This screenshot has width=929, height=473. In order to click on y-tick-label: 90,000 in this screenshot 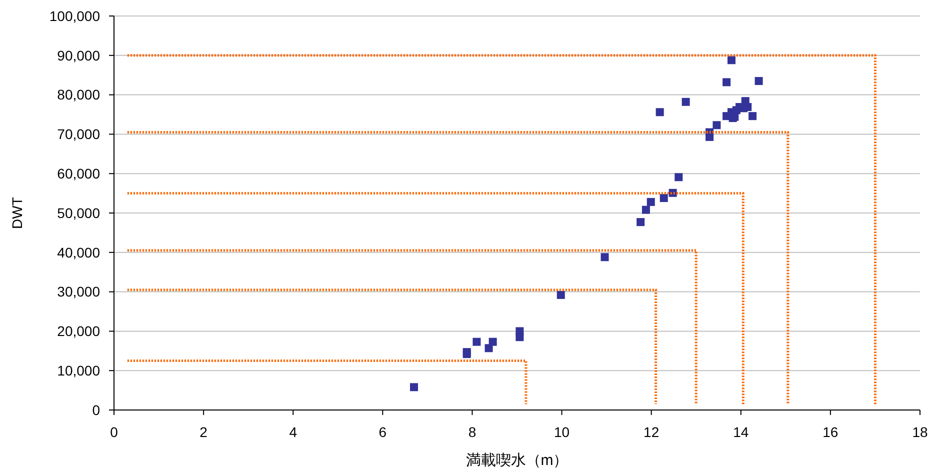, I will do `click(78, 55)`.